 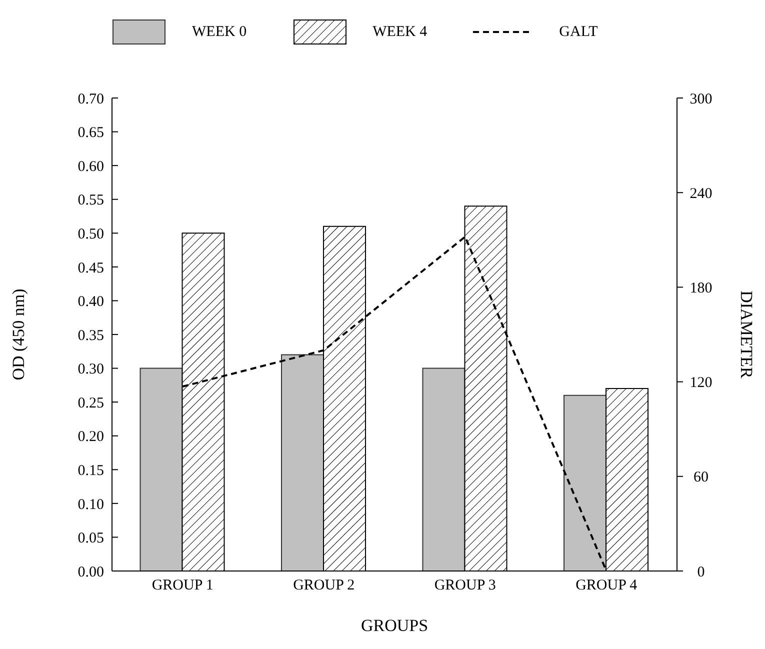 What do you see at coordinates (324, 586) in the screenshot?
I see `x-tick-label: GROUP 2` at bounding box center [324, 586].